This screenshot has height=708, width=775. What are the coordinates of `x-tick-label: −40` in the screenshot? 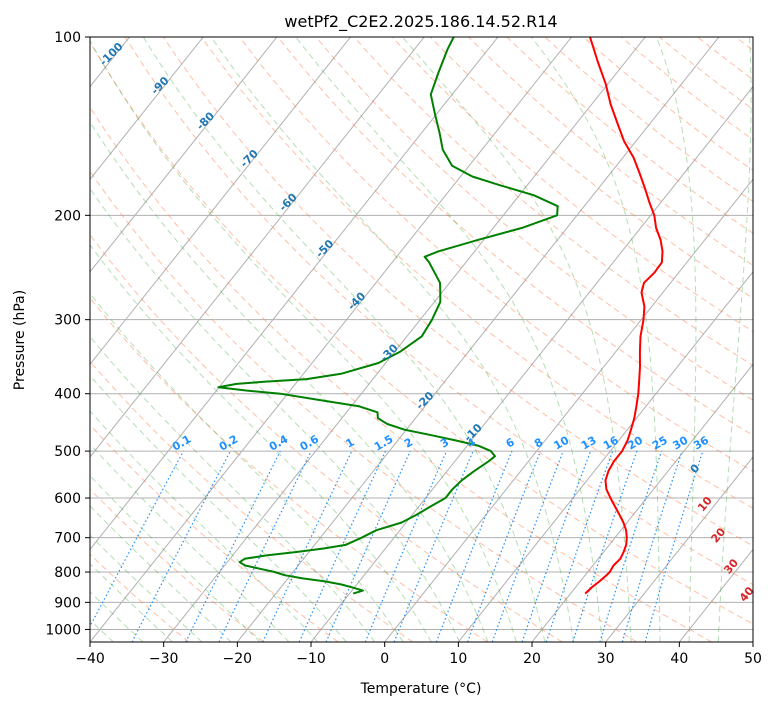 It's located at (90, 659).